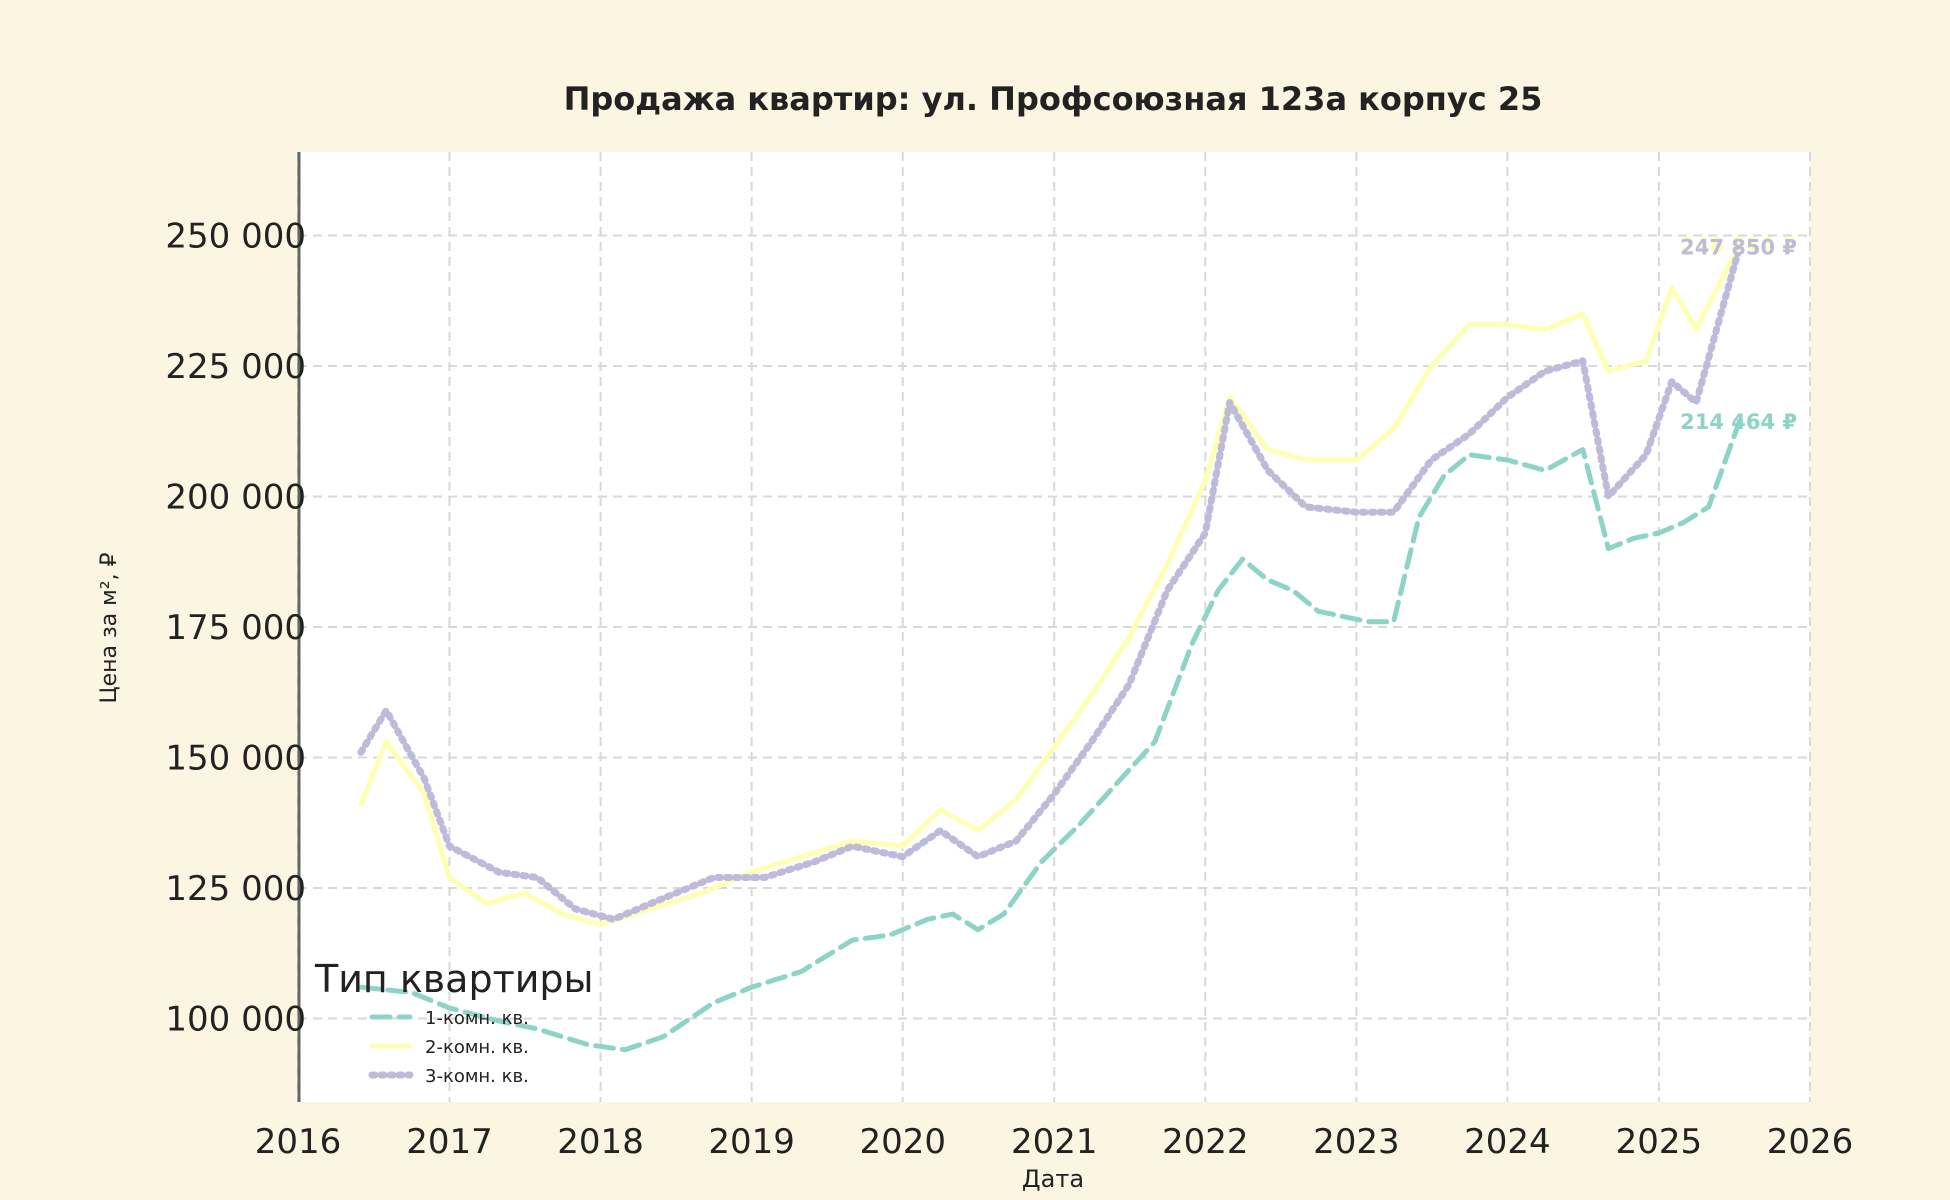 The width and height of the screenshot is (1950, 1200). Describe the element at coordinates (1507, 1142) in the screenshot. I see `x-tick-label: 2024` at that location.